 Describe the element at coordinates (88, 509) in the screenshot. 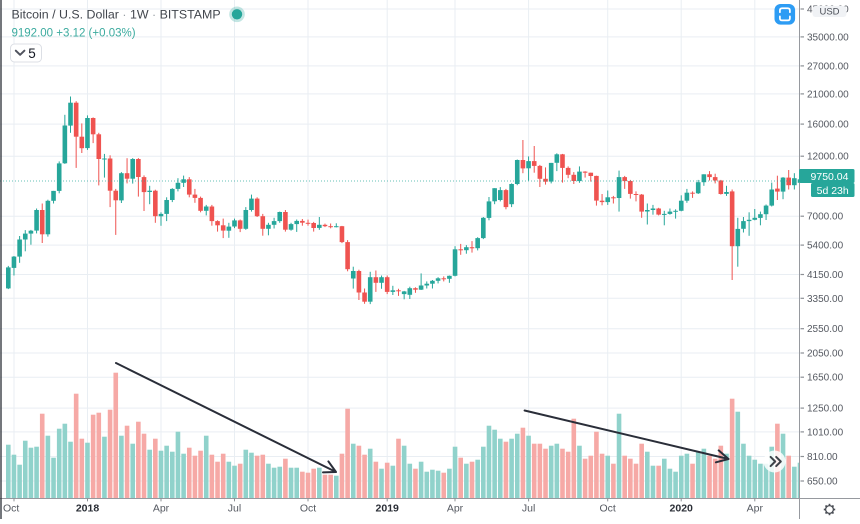

I see `svg-text: 2018` at that location.